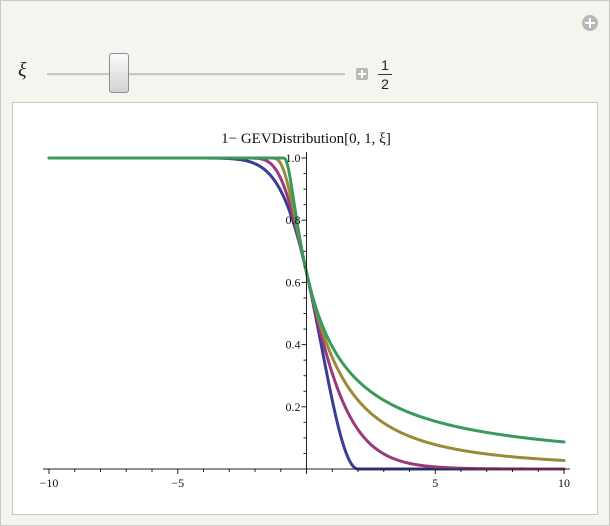 The height and width of the screenshot is (526, 610). I want to click on x-tick-label: 5, so click(435, 483).